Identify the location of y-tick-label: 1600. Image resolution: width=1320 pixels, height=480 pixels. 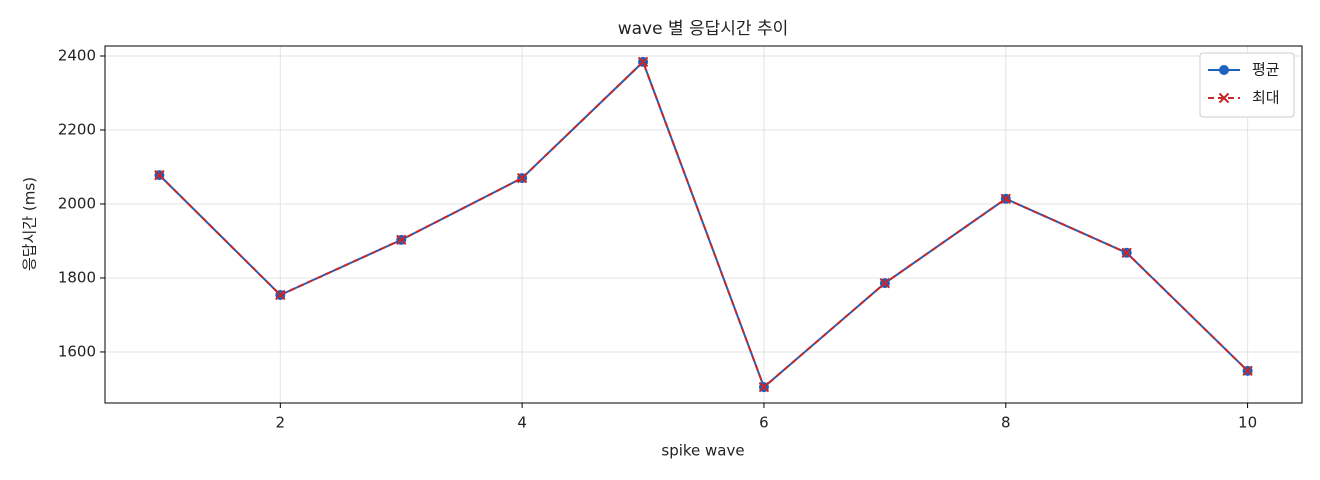
(77, 351).